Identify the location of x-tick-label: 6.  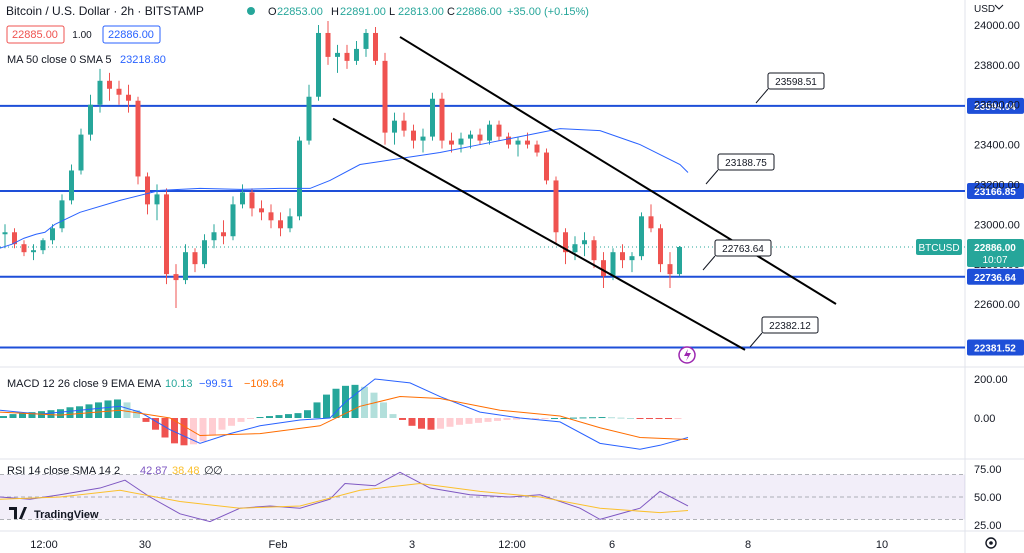
(612, 545).